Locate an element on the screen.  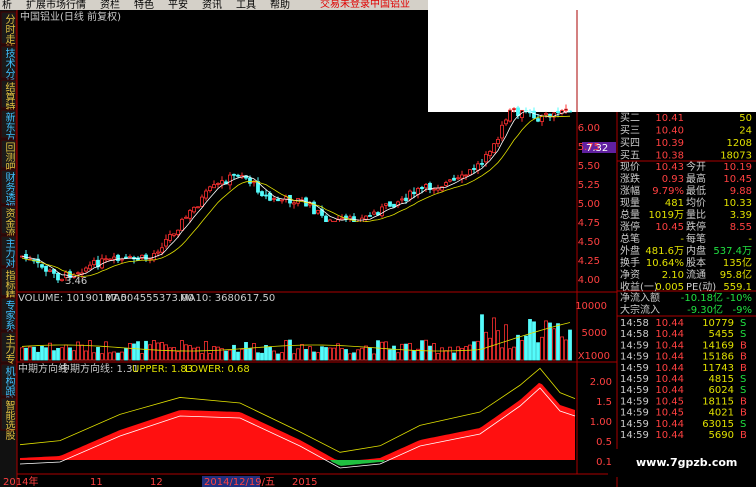
menu-item: 资栏 is located at coordinates (110, 5).